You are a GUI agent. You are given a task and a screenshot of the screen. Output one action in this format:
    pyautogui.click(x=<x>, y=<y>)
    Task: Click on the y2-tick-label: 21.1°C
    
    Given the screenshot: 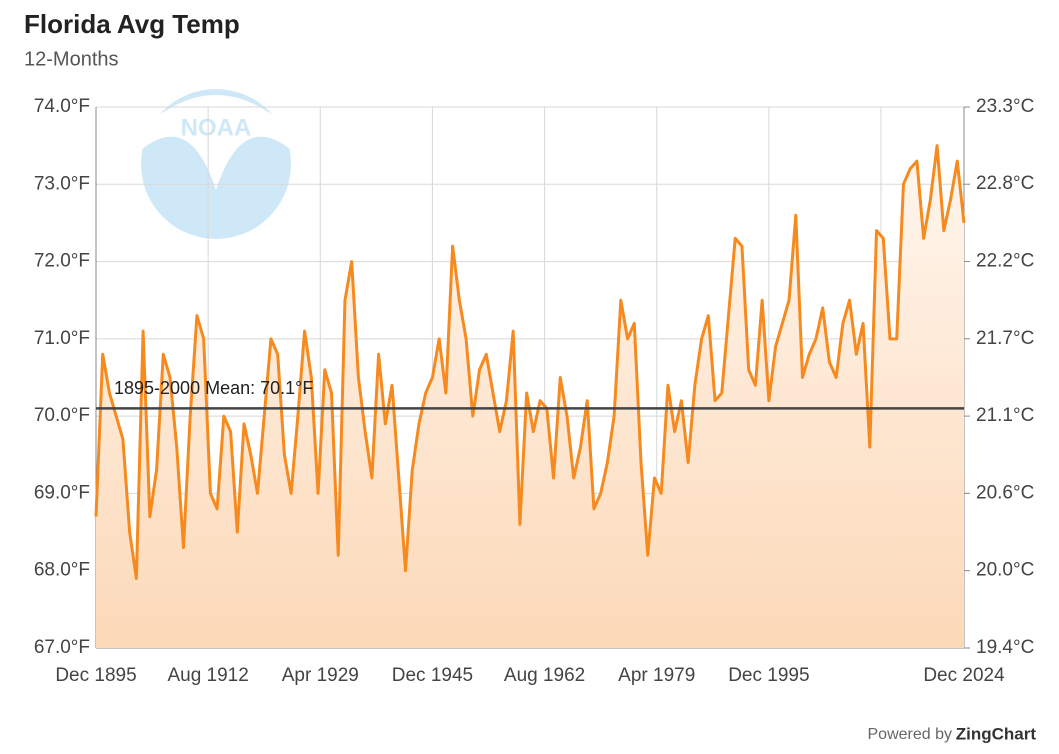 What is the action you would take?
    pyautogui.click(x=1005, y=415)
    